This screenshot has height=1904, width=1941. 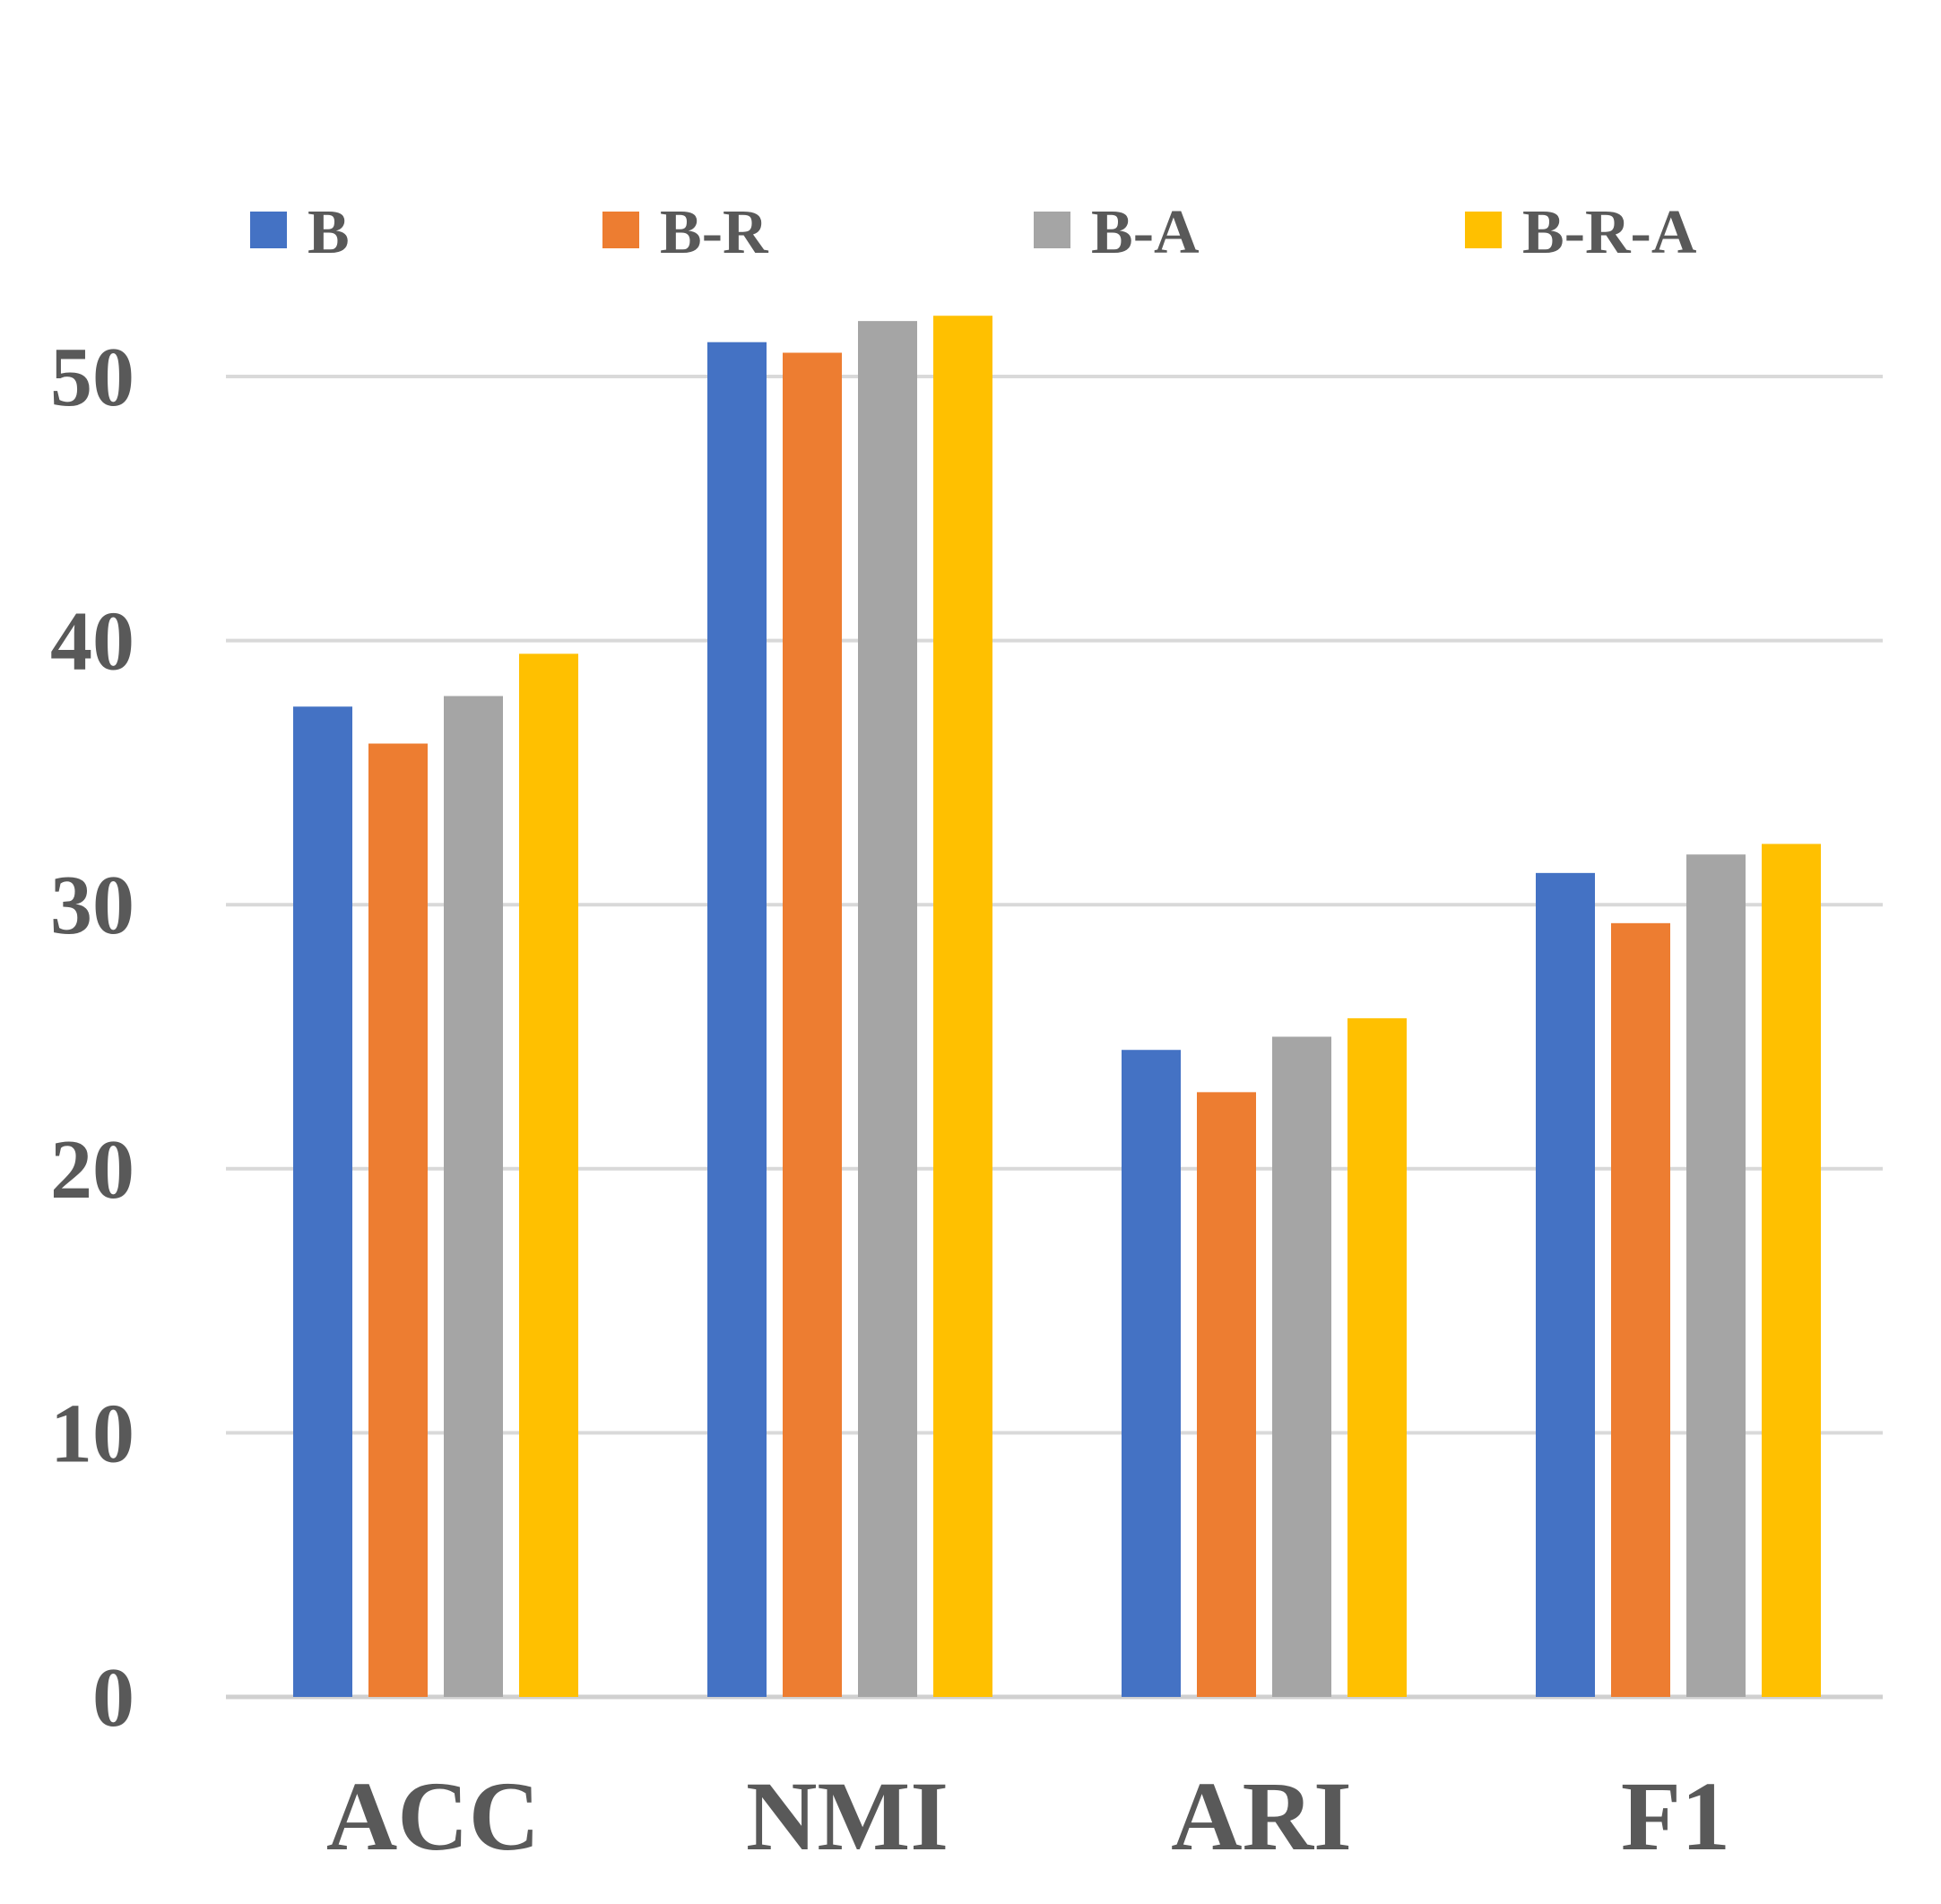 I want to click on bar-acc-b-a, so click(x=473, y=1197).